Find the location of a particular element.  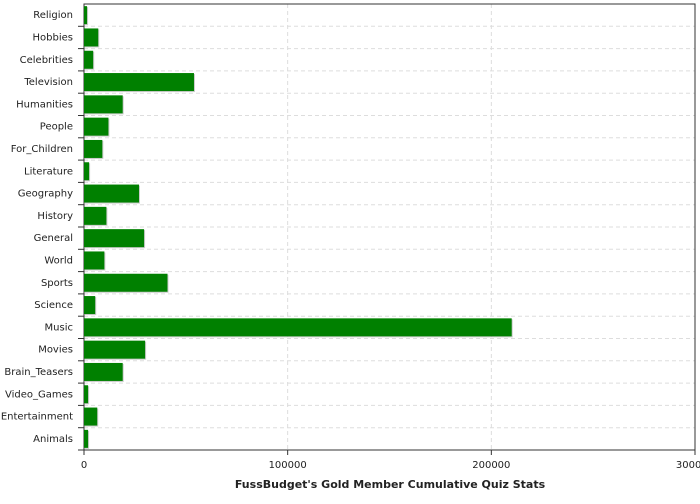

y-tick-label: Entertainment is located at coordinates (37, 417).